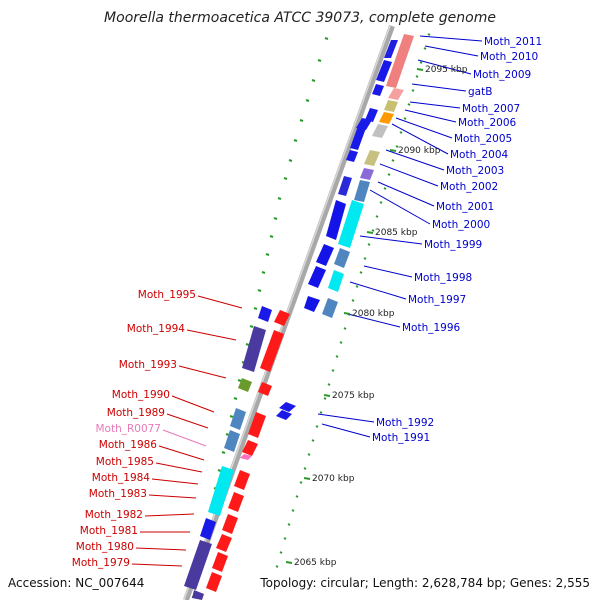  Describe the element at coordinates (121, 478) in the screenshot. I see `gene-label-moth-1984: Moth_1984` at that location.